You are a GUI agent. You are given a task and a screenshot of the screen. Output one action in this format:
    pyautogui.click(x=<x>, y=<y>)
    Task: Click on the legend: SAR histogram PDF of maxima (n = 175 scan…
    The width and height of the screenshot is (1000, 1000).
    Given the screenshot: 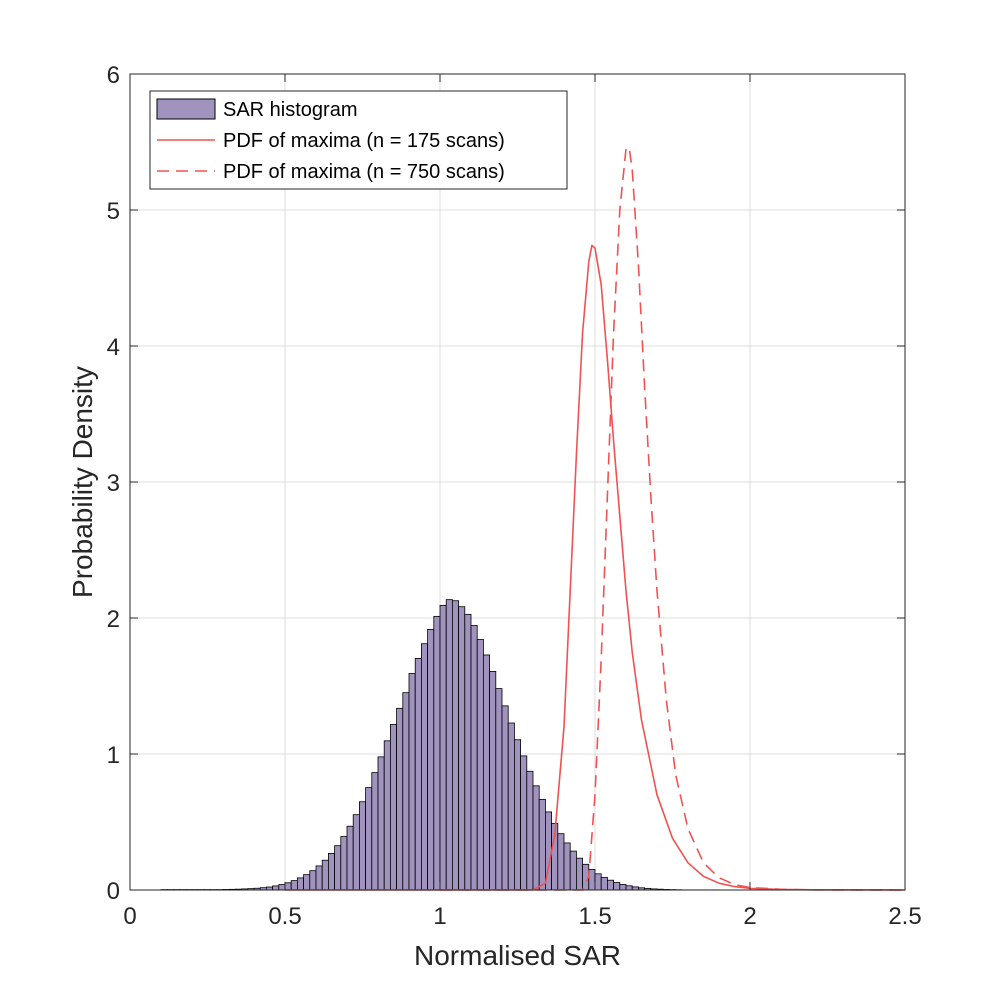 What is the action you would take?
    pyautogui.click(x=358, y=140)
    